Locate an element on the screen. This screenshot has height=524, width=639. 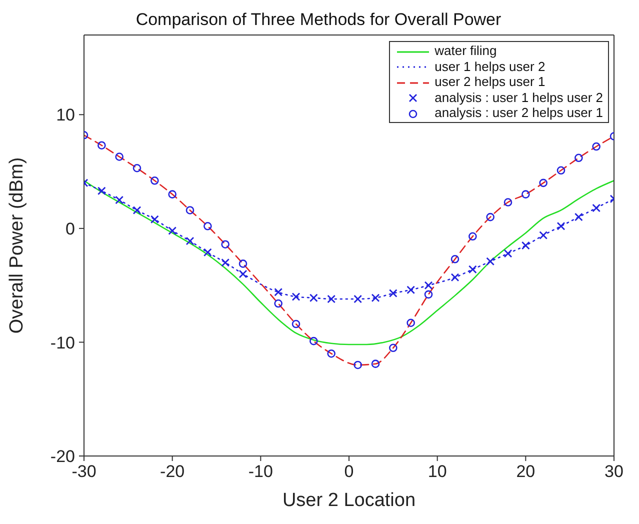
chart-title: Comparison of Three Methods for Overall Power is located at coordinates (318, 20).